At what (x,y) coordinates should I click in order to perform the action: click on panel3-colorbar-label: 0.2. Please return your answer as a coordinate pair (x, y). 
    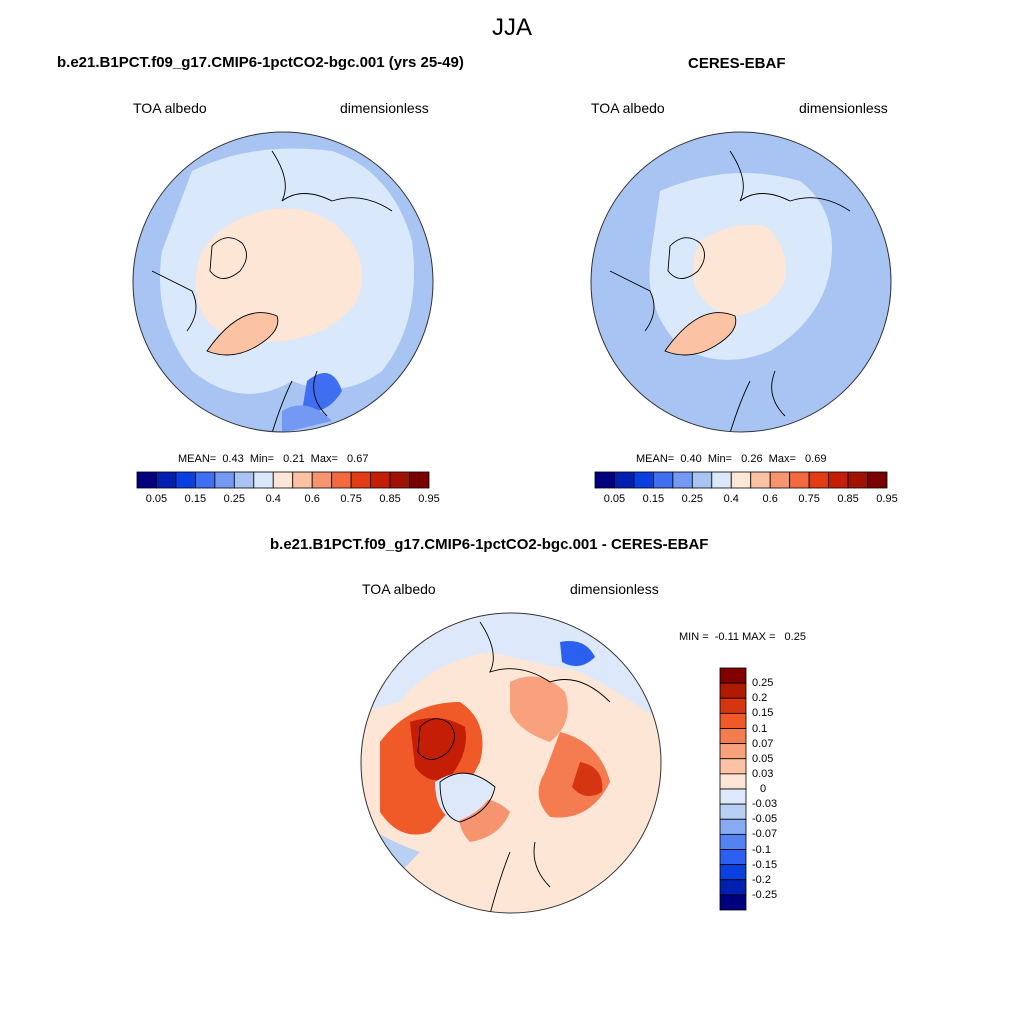
    Looking at the image, I should click on (760, 698).